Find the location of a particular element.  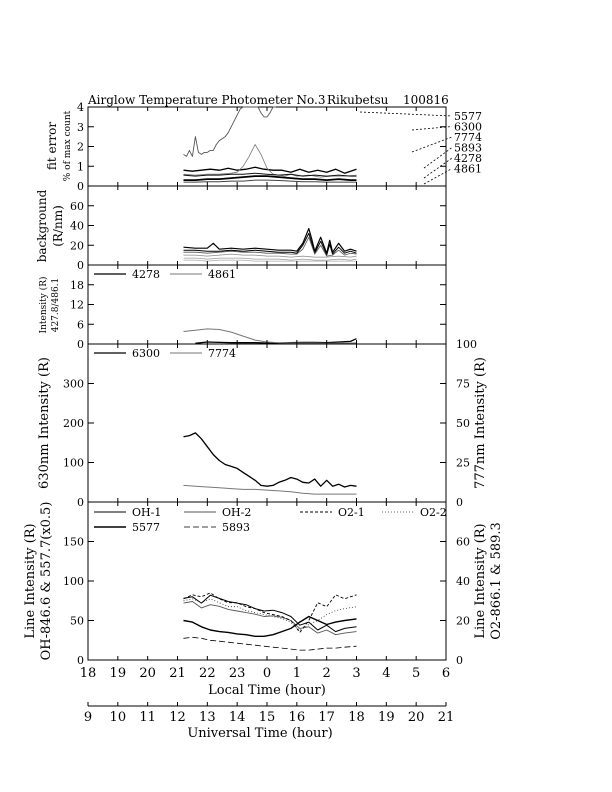

legend-label-4278: 4278 is located at coordinates (146, 274).